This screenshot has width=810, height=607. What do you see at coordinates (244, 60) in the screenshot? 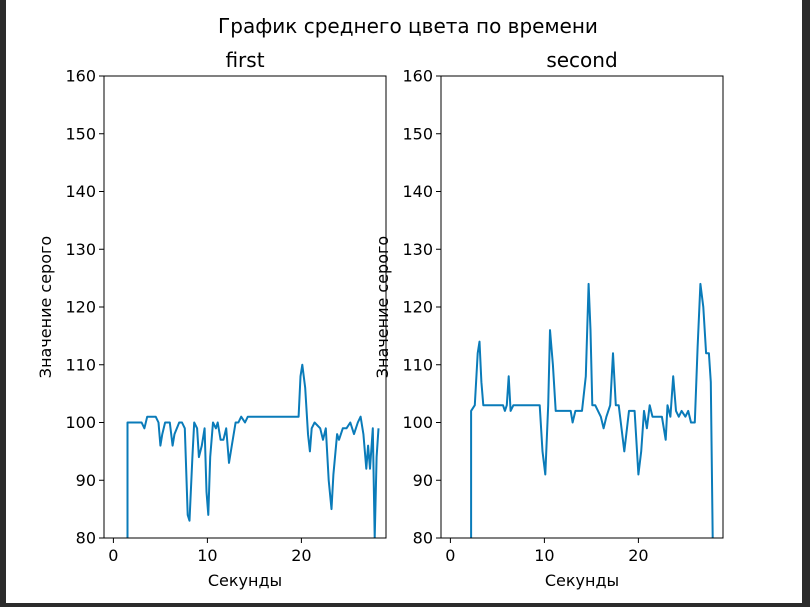
I see `subplot-title: first` at bounding box center [244, 60].